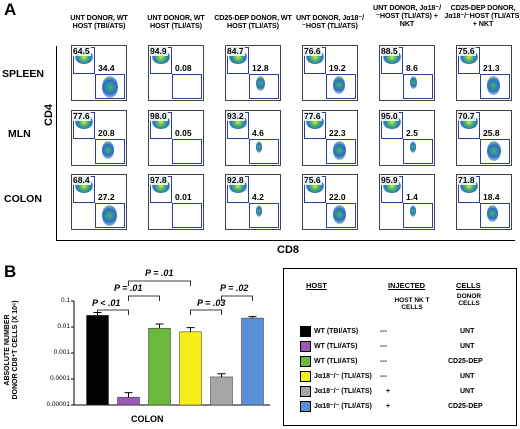 This screenshot has height=429, width=520. I want to click on y-tick-label: 0.1, so click(65, 300).